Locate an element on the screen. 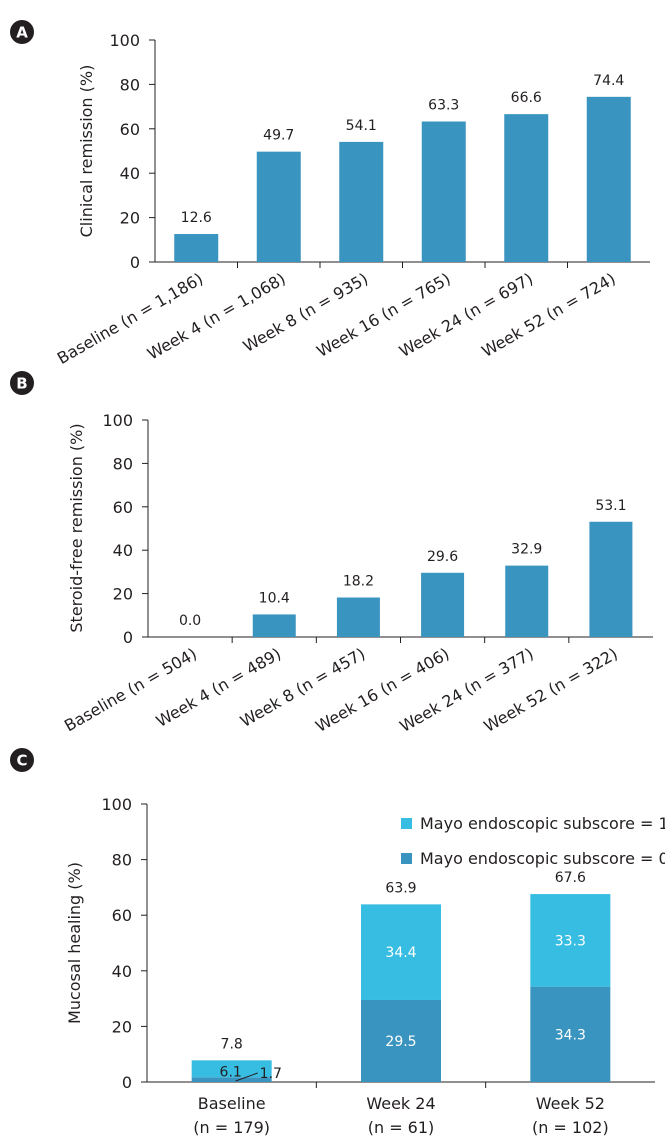 Image resolution: width=665 pixels, height=1143 pixels. total-label: 7.8 is located at coordinates (232, 1044).